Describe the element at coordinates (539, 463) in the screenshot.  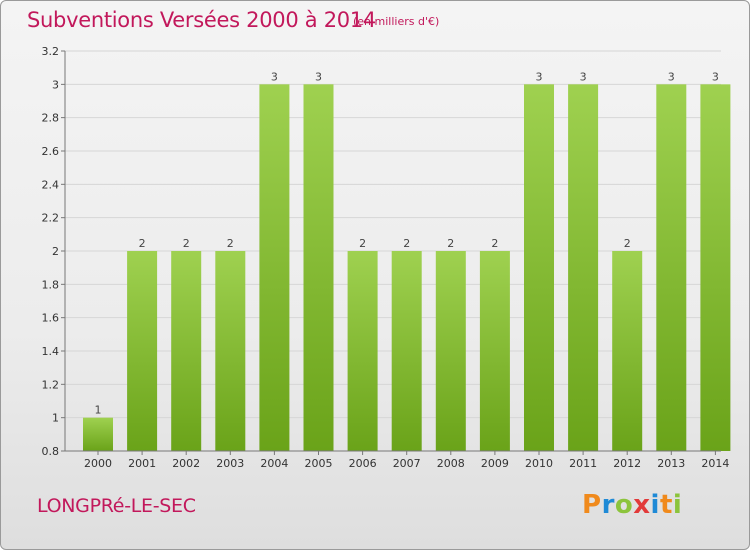
I see `x-tick-label: 2010` at that location.